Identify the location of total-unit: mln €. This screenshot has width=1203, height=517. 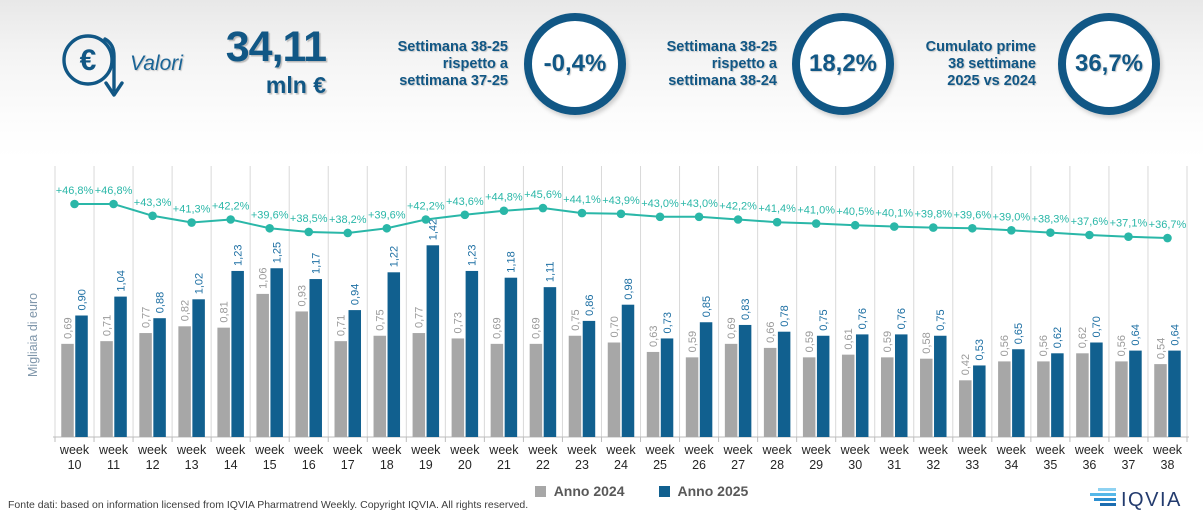
(295, 85).